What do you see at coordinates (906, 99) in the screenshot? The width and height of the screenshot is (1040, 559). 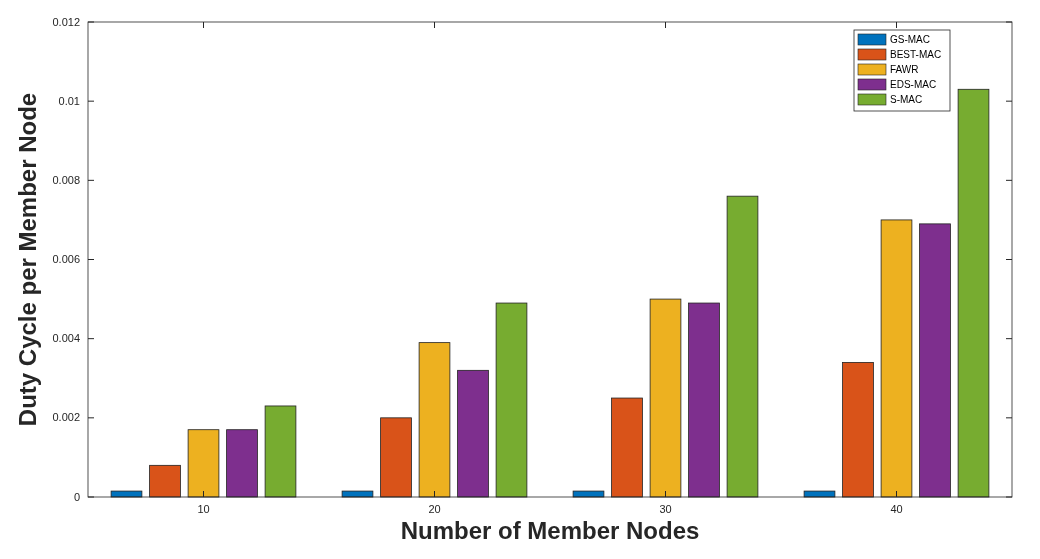 I see `legend-label: S-MAC` at bounding box center [906, 99].